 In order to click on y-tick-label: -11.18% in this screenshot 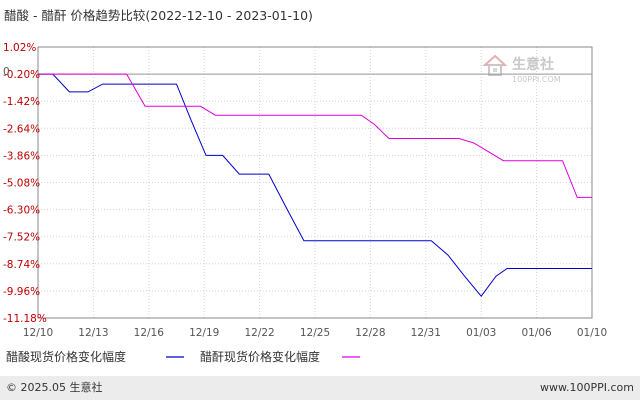, I will do `click(25, 319)`.